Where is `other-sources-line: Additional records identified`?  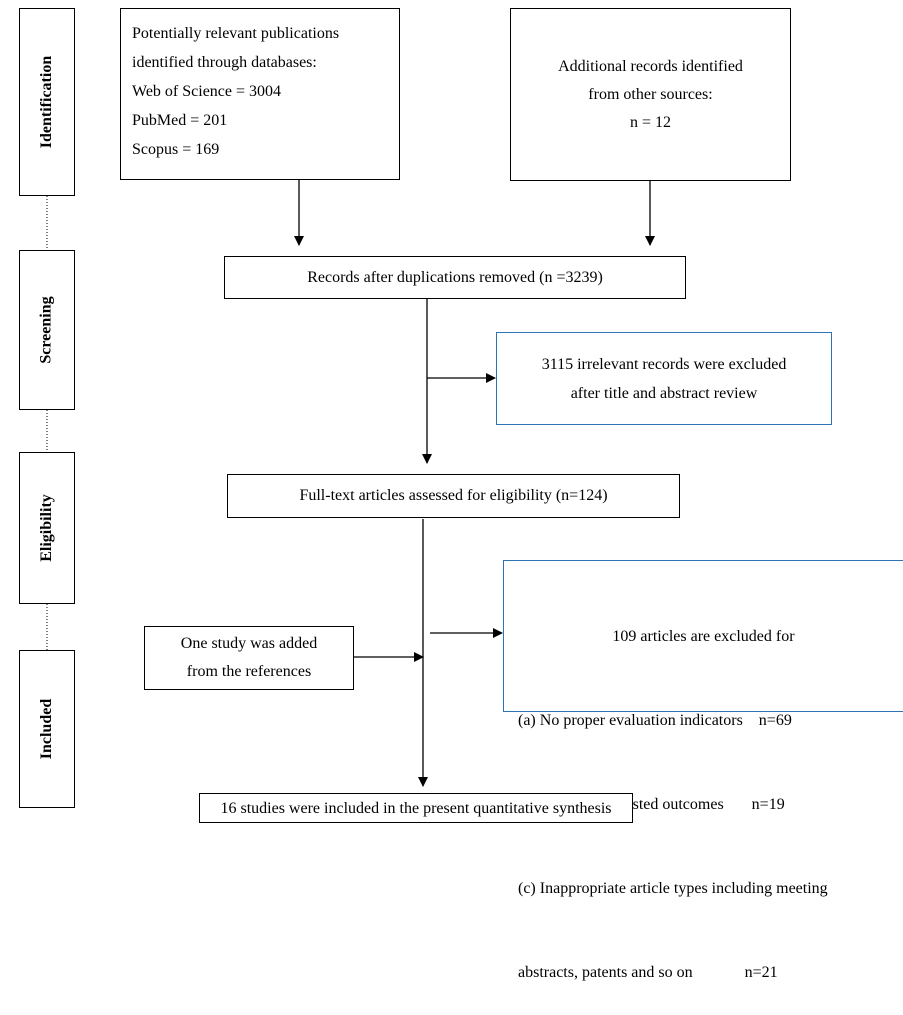 other-sources-line: Additional records identified is located at coordinates (650, 66).